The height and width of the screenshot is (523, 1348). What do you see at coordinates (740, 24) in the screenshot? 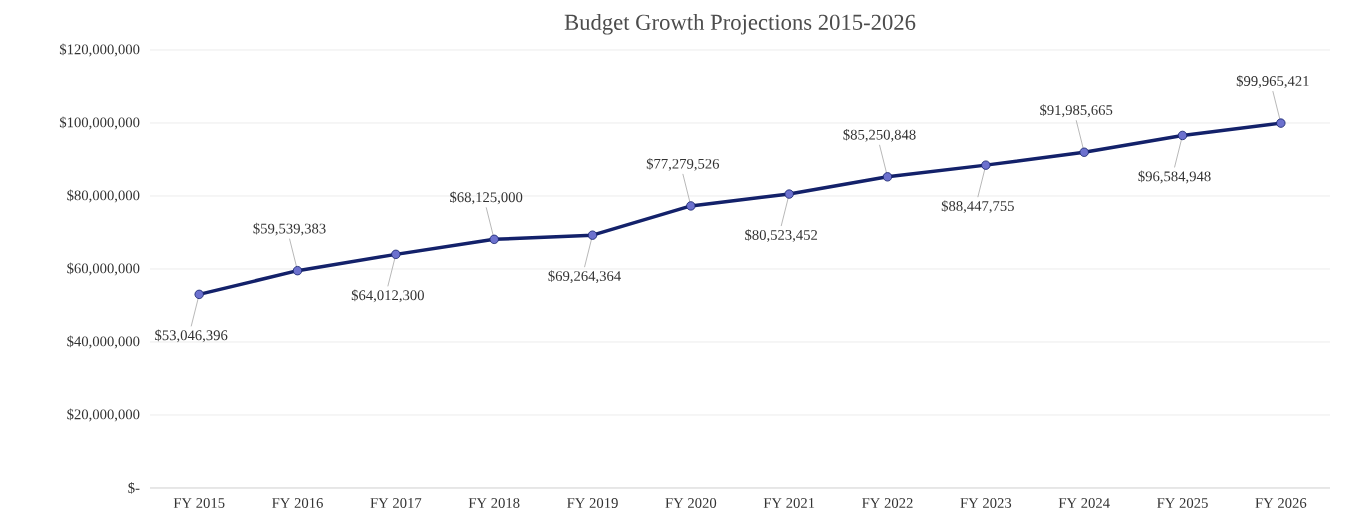
I see `chart-title: Budget Growth Projections 2015-2026` at bounding box center [740, 24].